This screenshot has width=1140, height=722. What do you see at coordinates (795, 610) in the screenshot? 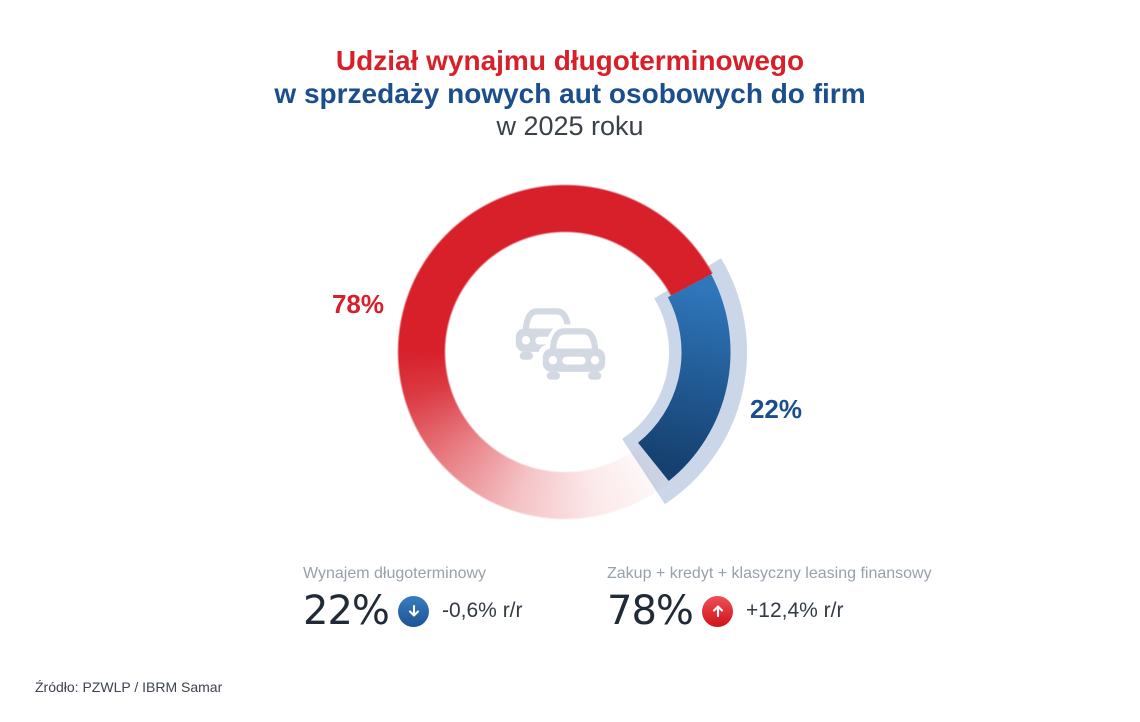
I see `stat-zakup-change: +12,4% r/r` at bounding box center [795, 610].